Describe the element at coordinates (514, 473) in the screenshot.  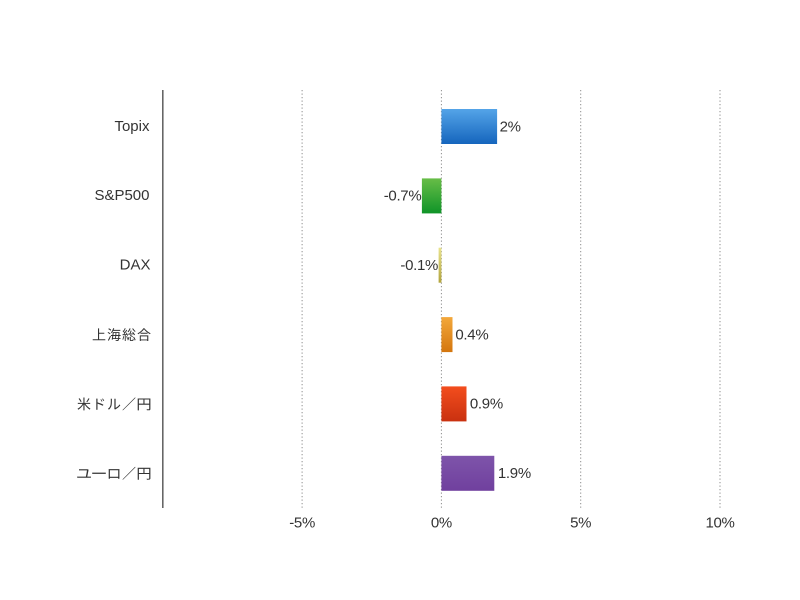
I see `svg-text: 1.9%` at that location.